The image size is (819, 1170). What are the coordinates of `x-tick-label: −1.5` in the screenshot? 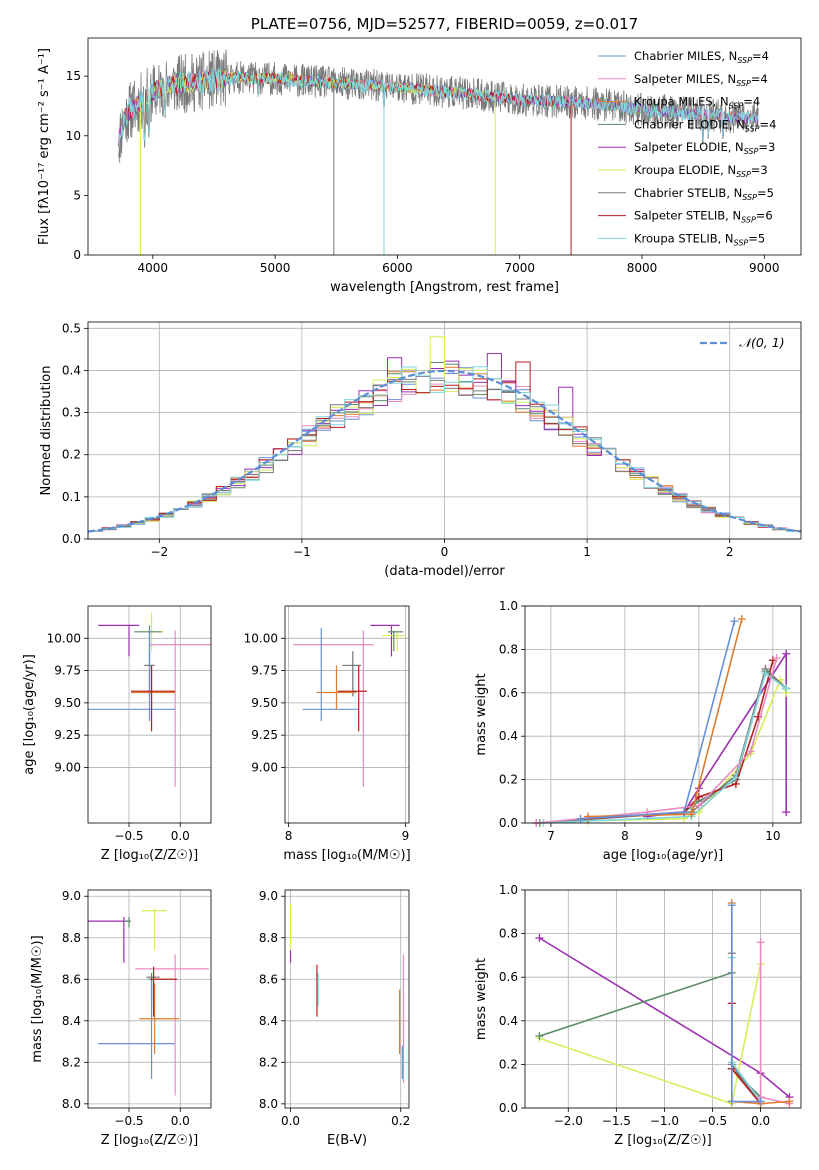 It's located at (616, 1121).